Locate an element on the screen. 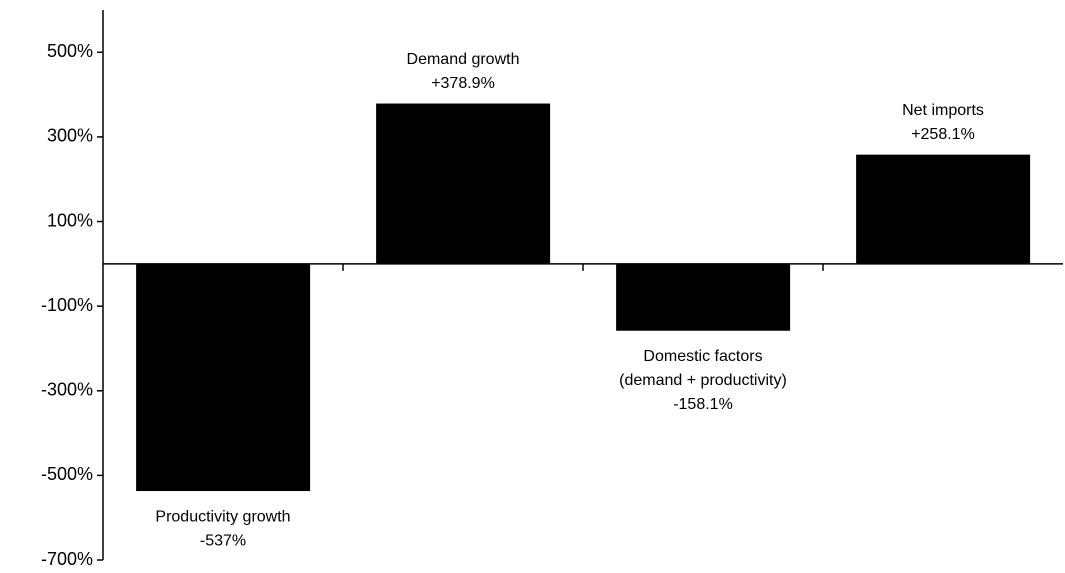  category-label: Net imports is located at coordinates (943, 110).